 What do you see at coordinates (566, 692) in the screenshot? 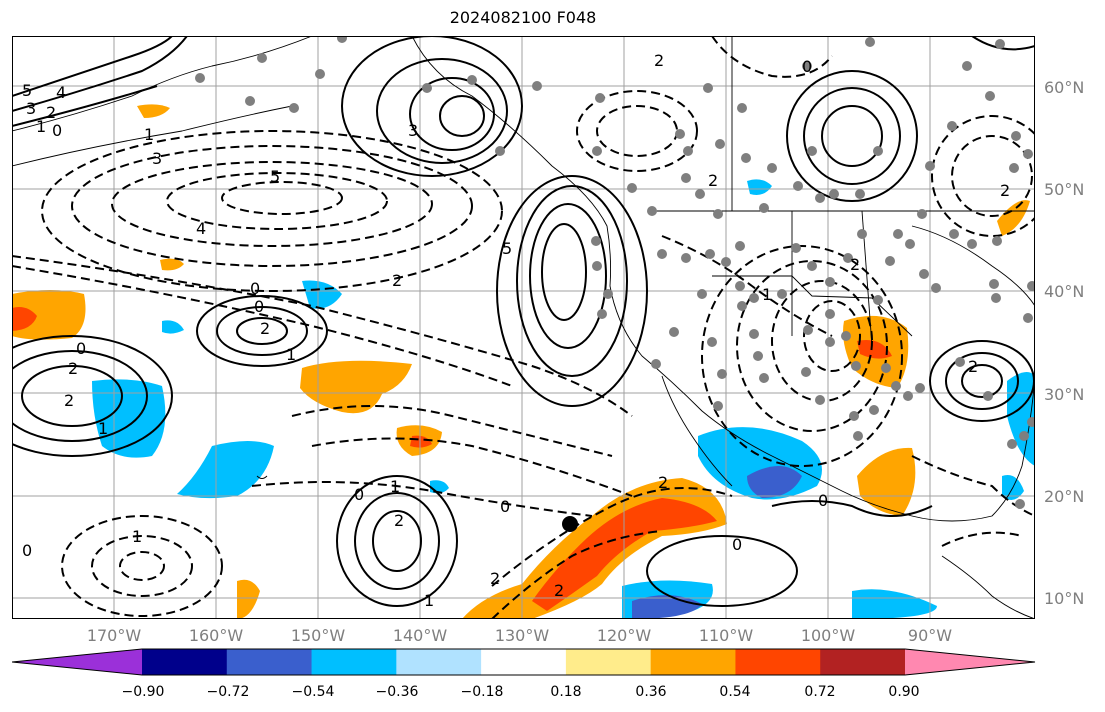
I see `colorbar-tick-label: 0.18` at bounding box center [566, 692].